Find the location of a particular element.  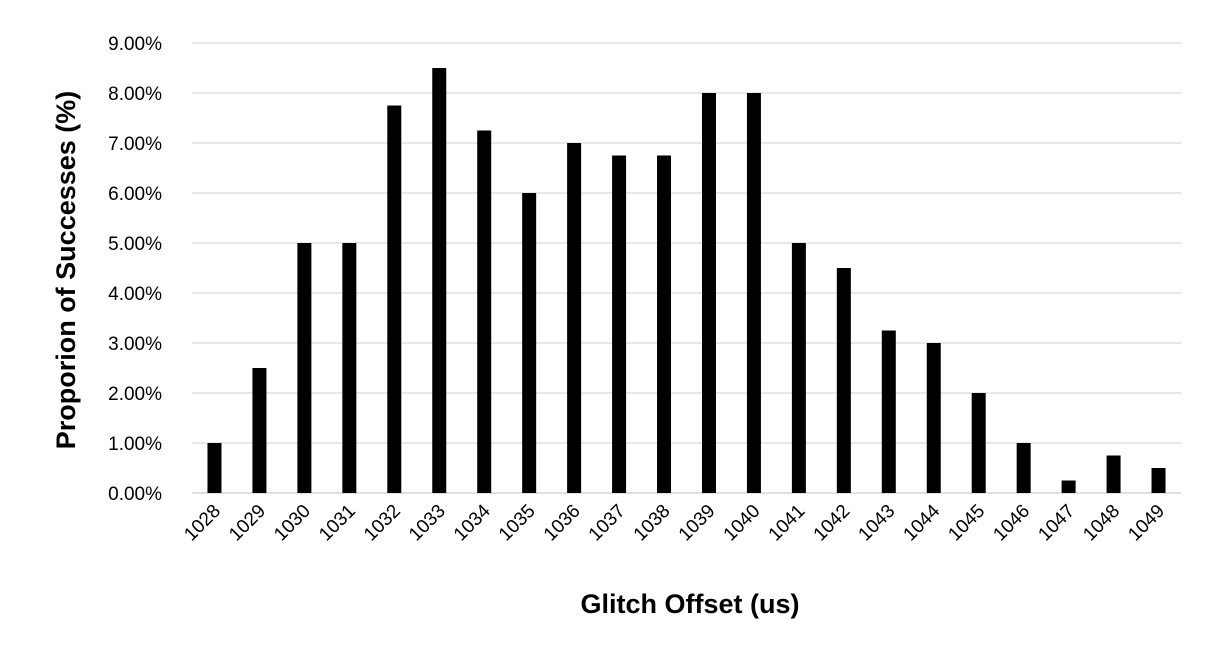

y-tick-label: 6.00% is located at coordinates (135, 194).